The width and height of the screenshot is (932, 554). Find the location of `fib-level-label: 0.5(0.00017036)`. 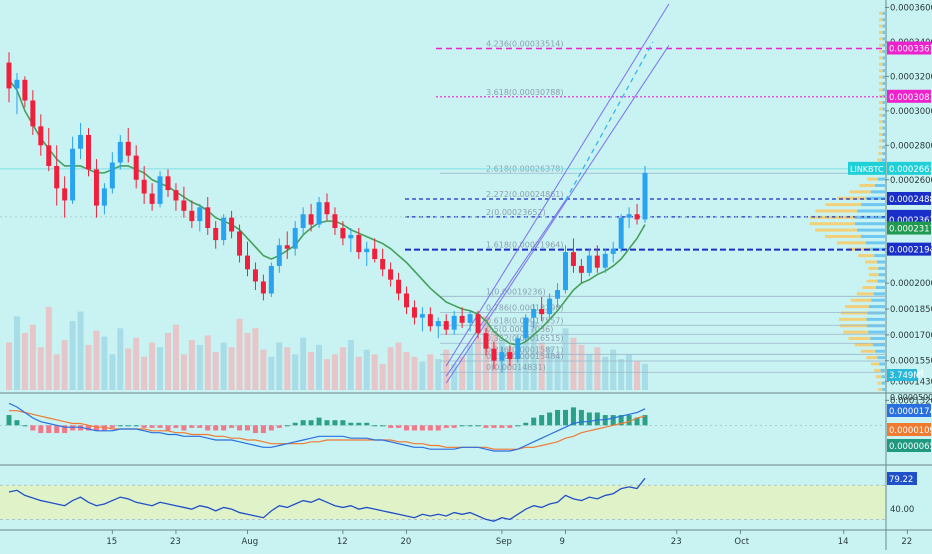

fib-level-label: 0.5(0.00017036) is located at coordinates (519, 329).